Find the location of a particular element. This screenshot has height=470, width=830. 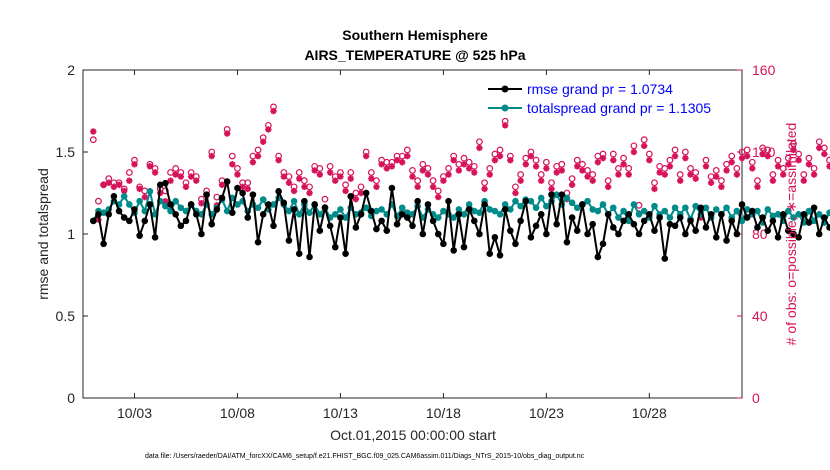

y2-tick-label: 160 is located at coordinates (764, 70).